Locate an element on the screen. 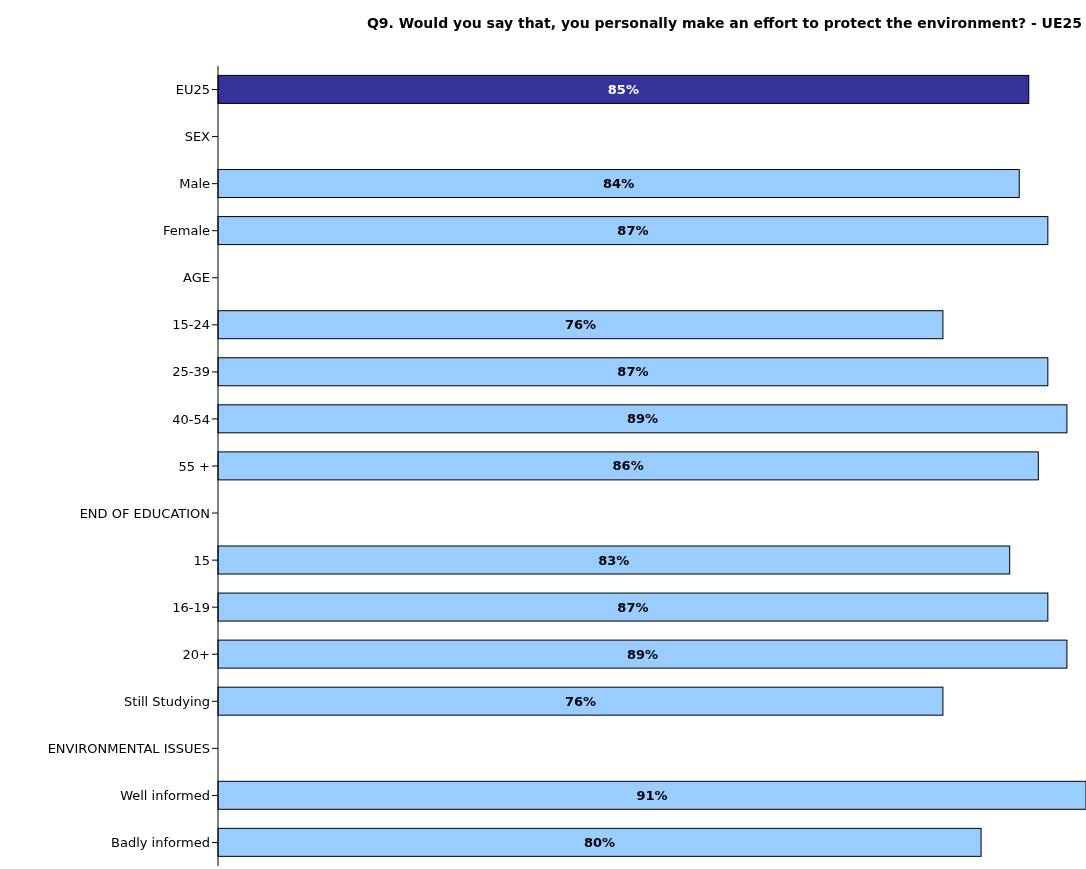 Image resolution: width=1086 pixels, height=869 pixels. data-label: 91% is located at coordinates (652, 795).